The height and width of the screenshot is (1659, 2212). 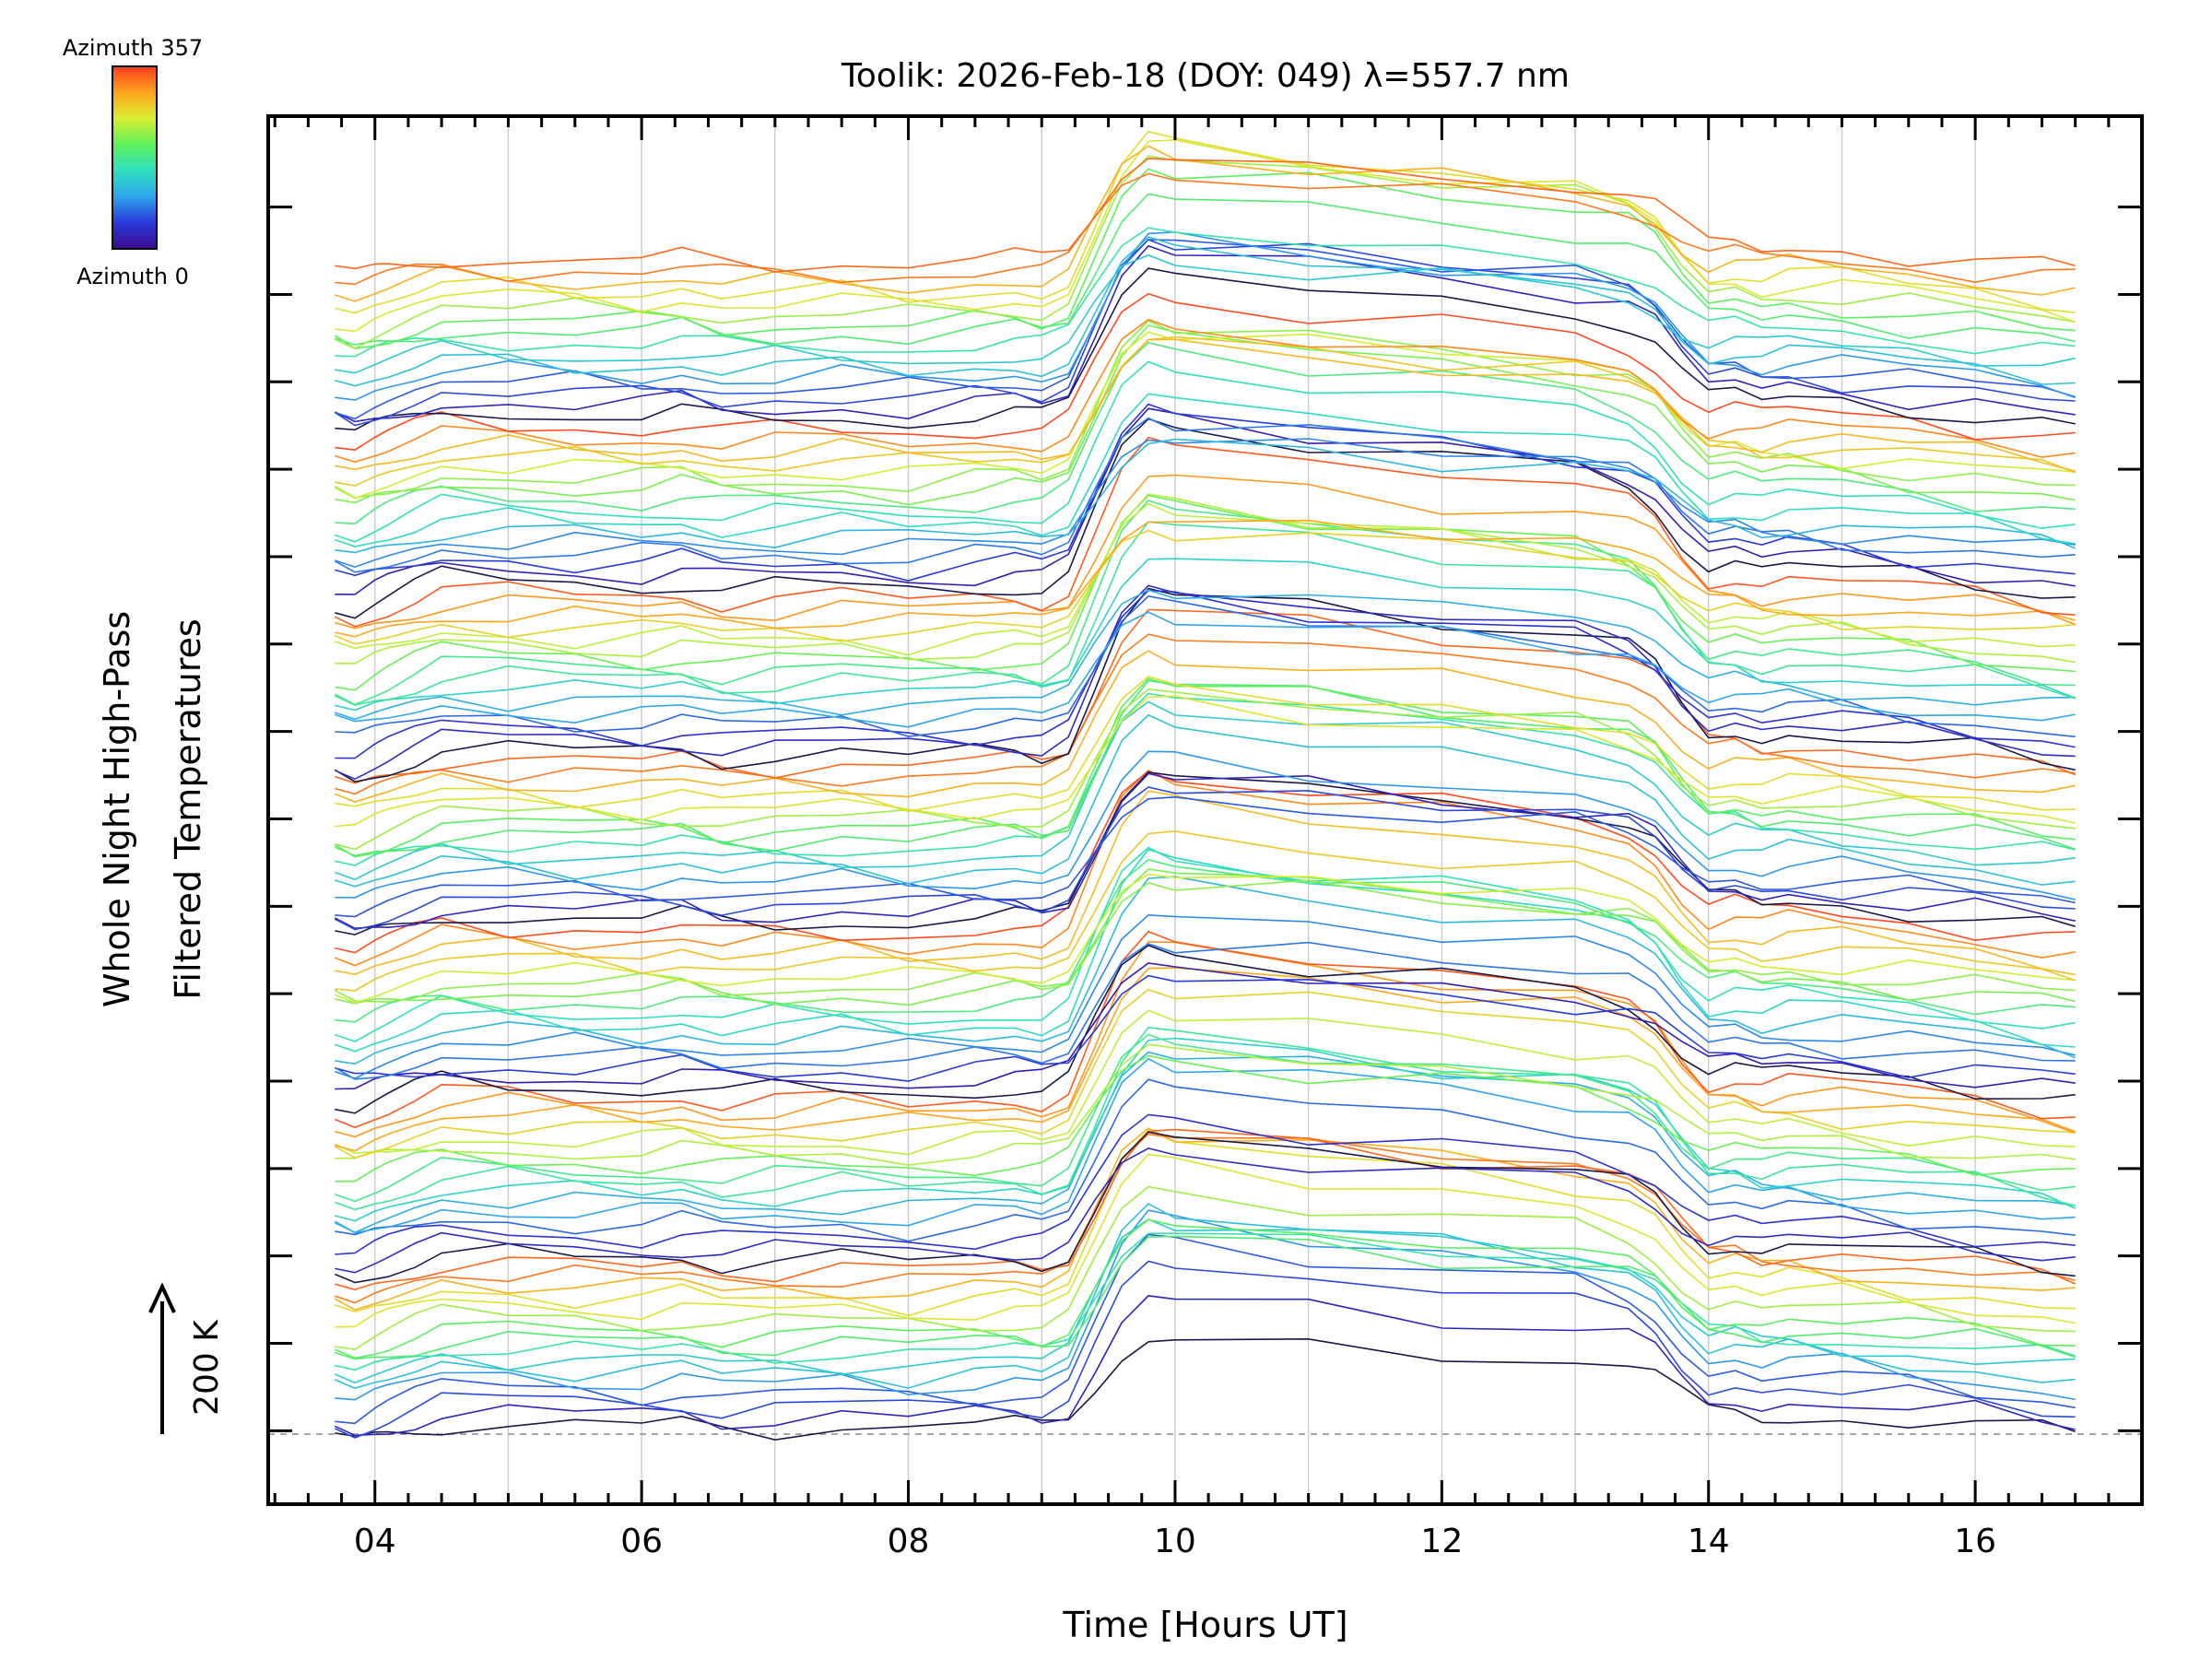 What do you see at coordinates (1204, 1625) in the screenshot?
I see `x-axis-label: Time [Hours UT]` at bounding box center [1204, 1625].